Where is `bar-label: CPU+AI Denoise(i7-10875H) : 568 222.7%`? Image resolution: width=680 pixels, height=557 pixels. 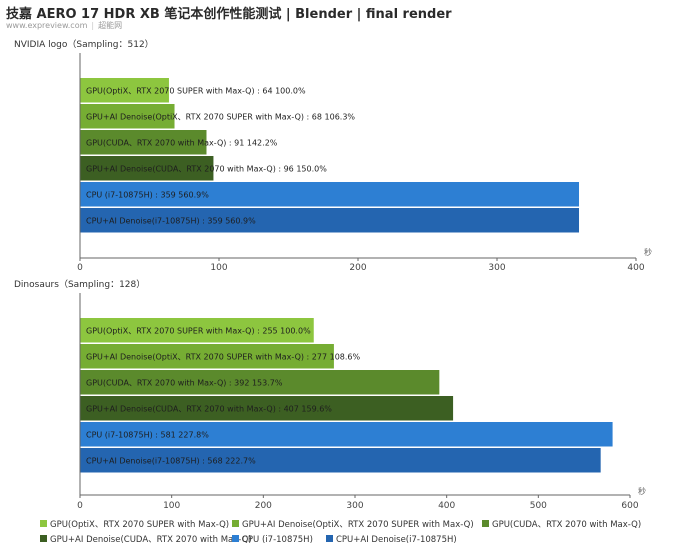
bar-label: CPU+AI Denoise(i7-10875H) : 568 222.7% is located at coordinates (171, 460).